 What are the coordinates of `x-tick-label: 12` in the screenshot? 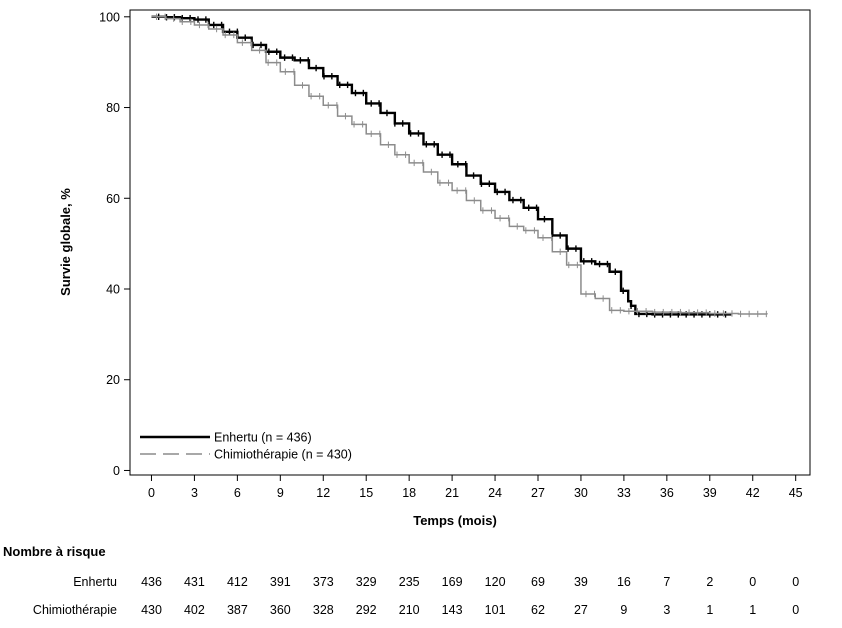 It's located at (323, 493).